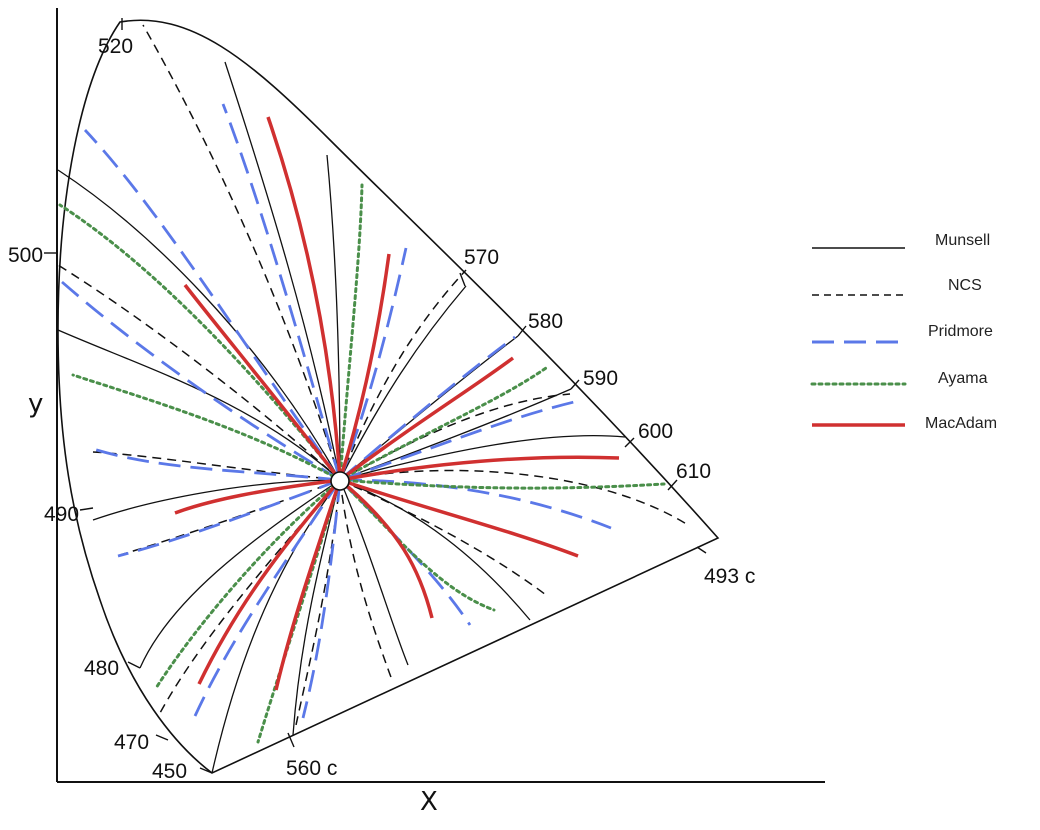 This screenshot has height=830, width=1040. Describe the element at coordinates (962, 240) in the screenshot. I see `legend-label-munsell: Munsell` at that location.